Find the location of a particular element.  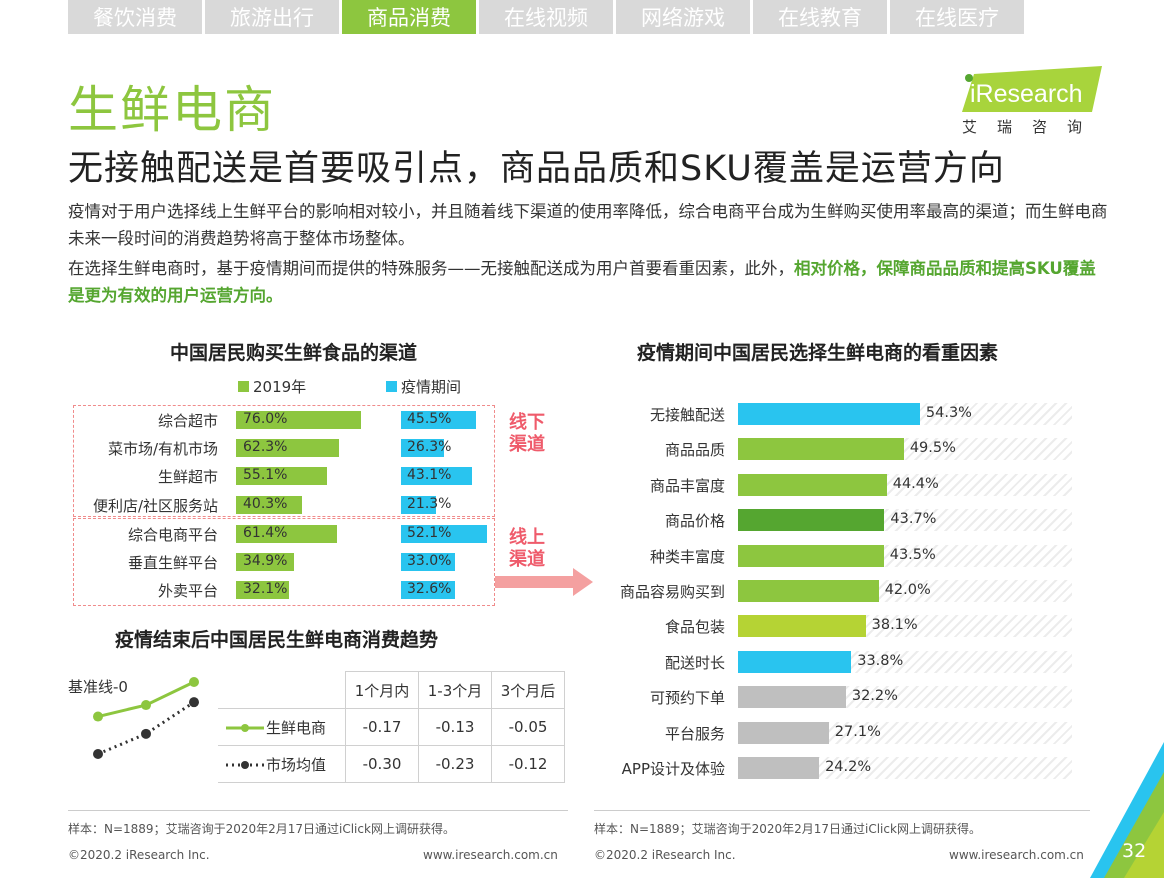

group-label-line-1: 渠道 is located at coordinates (527, 559).